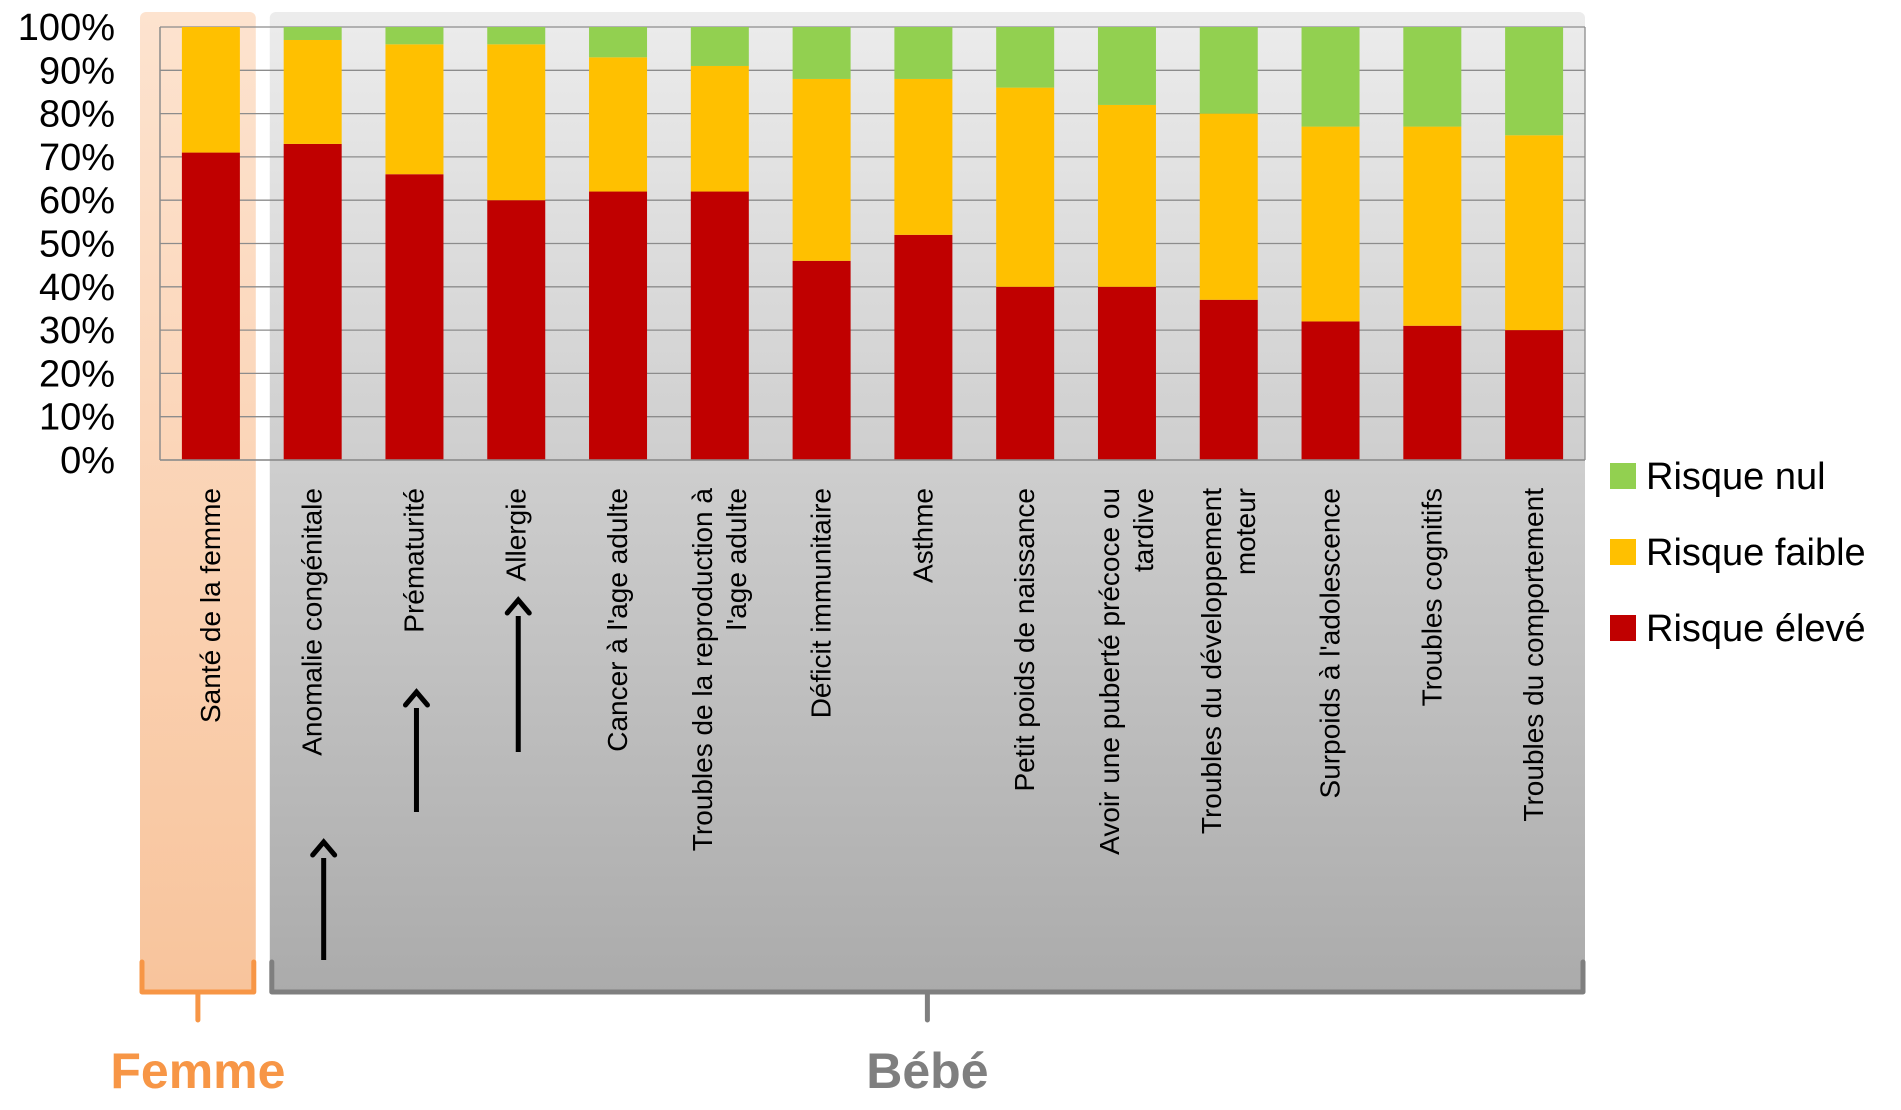 This screenshot has width=1901, height=1110. I want to click on y-tick-label: 30%, so click(77, 331).